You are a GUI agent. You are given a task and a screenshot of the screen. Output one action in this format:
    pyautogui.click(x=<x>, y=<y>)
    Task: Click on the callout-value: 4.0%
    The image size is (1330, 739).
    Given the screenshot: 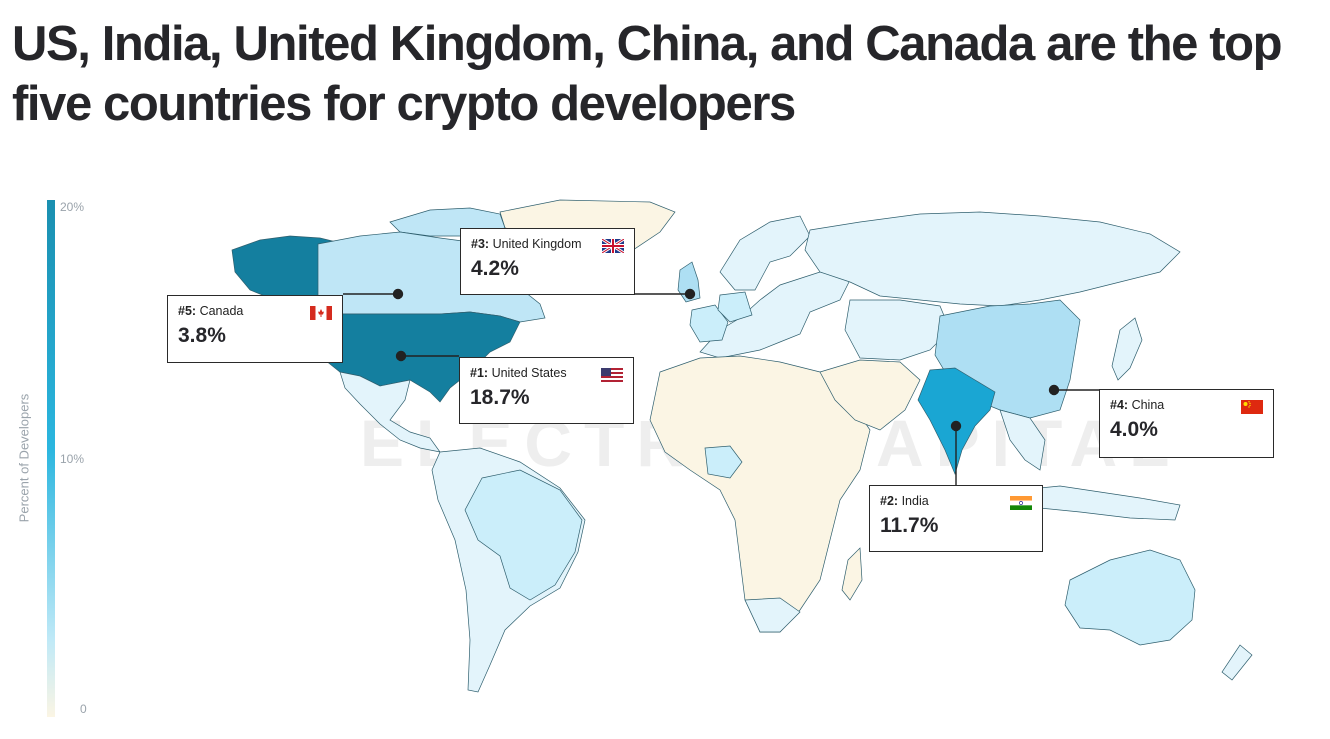 What is the action you would take?
    pyautogui.click(x=1134, y=429)
    